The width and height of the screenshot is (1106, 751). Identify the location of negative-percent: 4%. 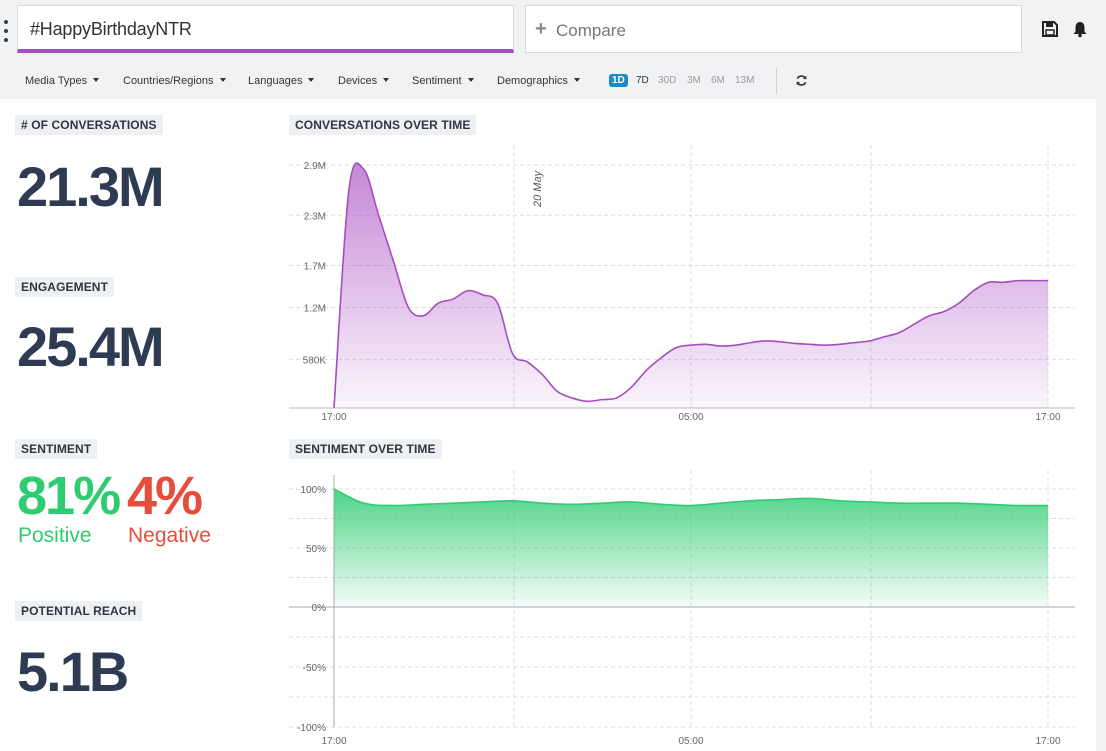
(165, 496).